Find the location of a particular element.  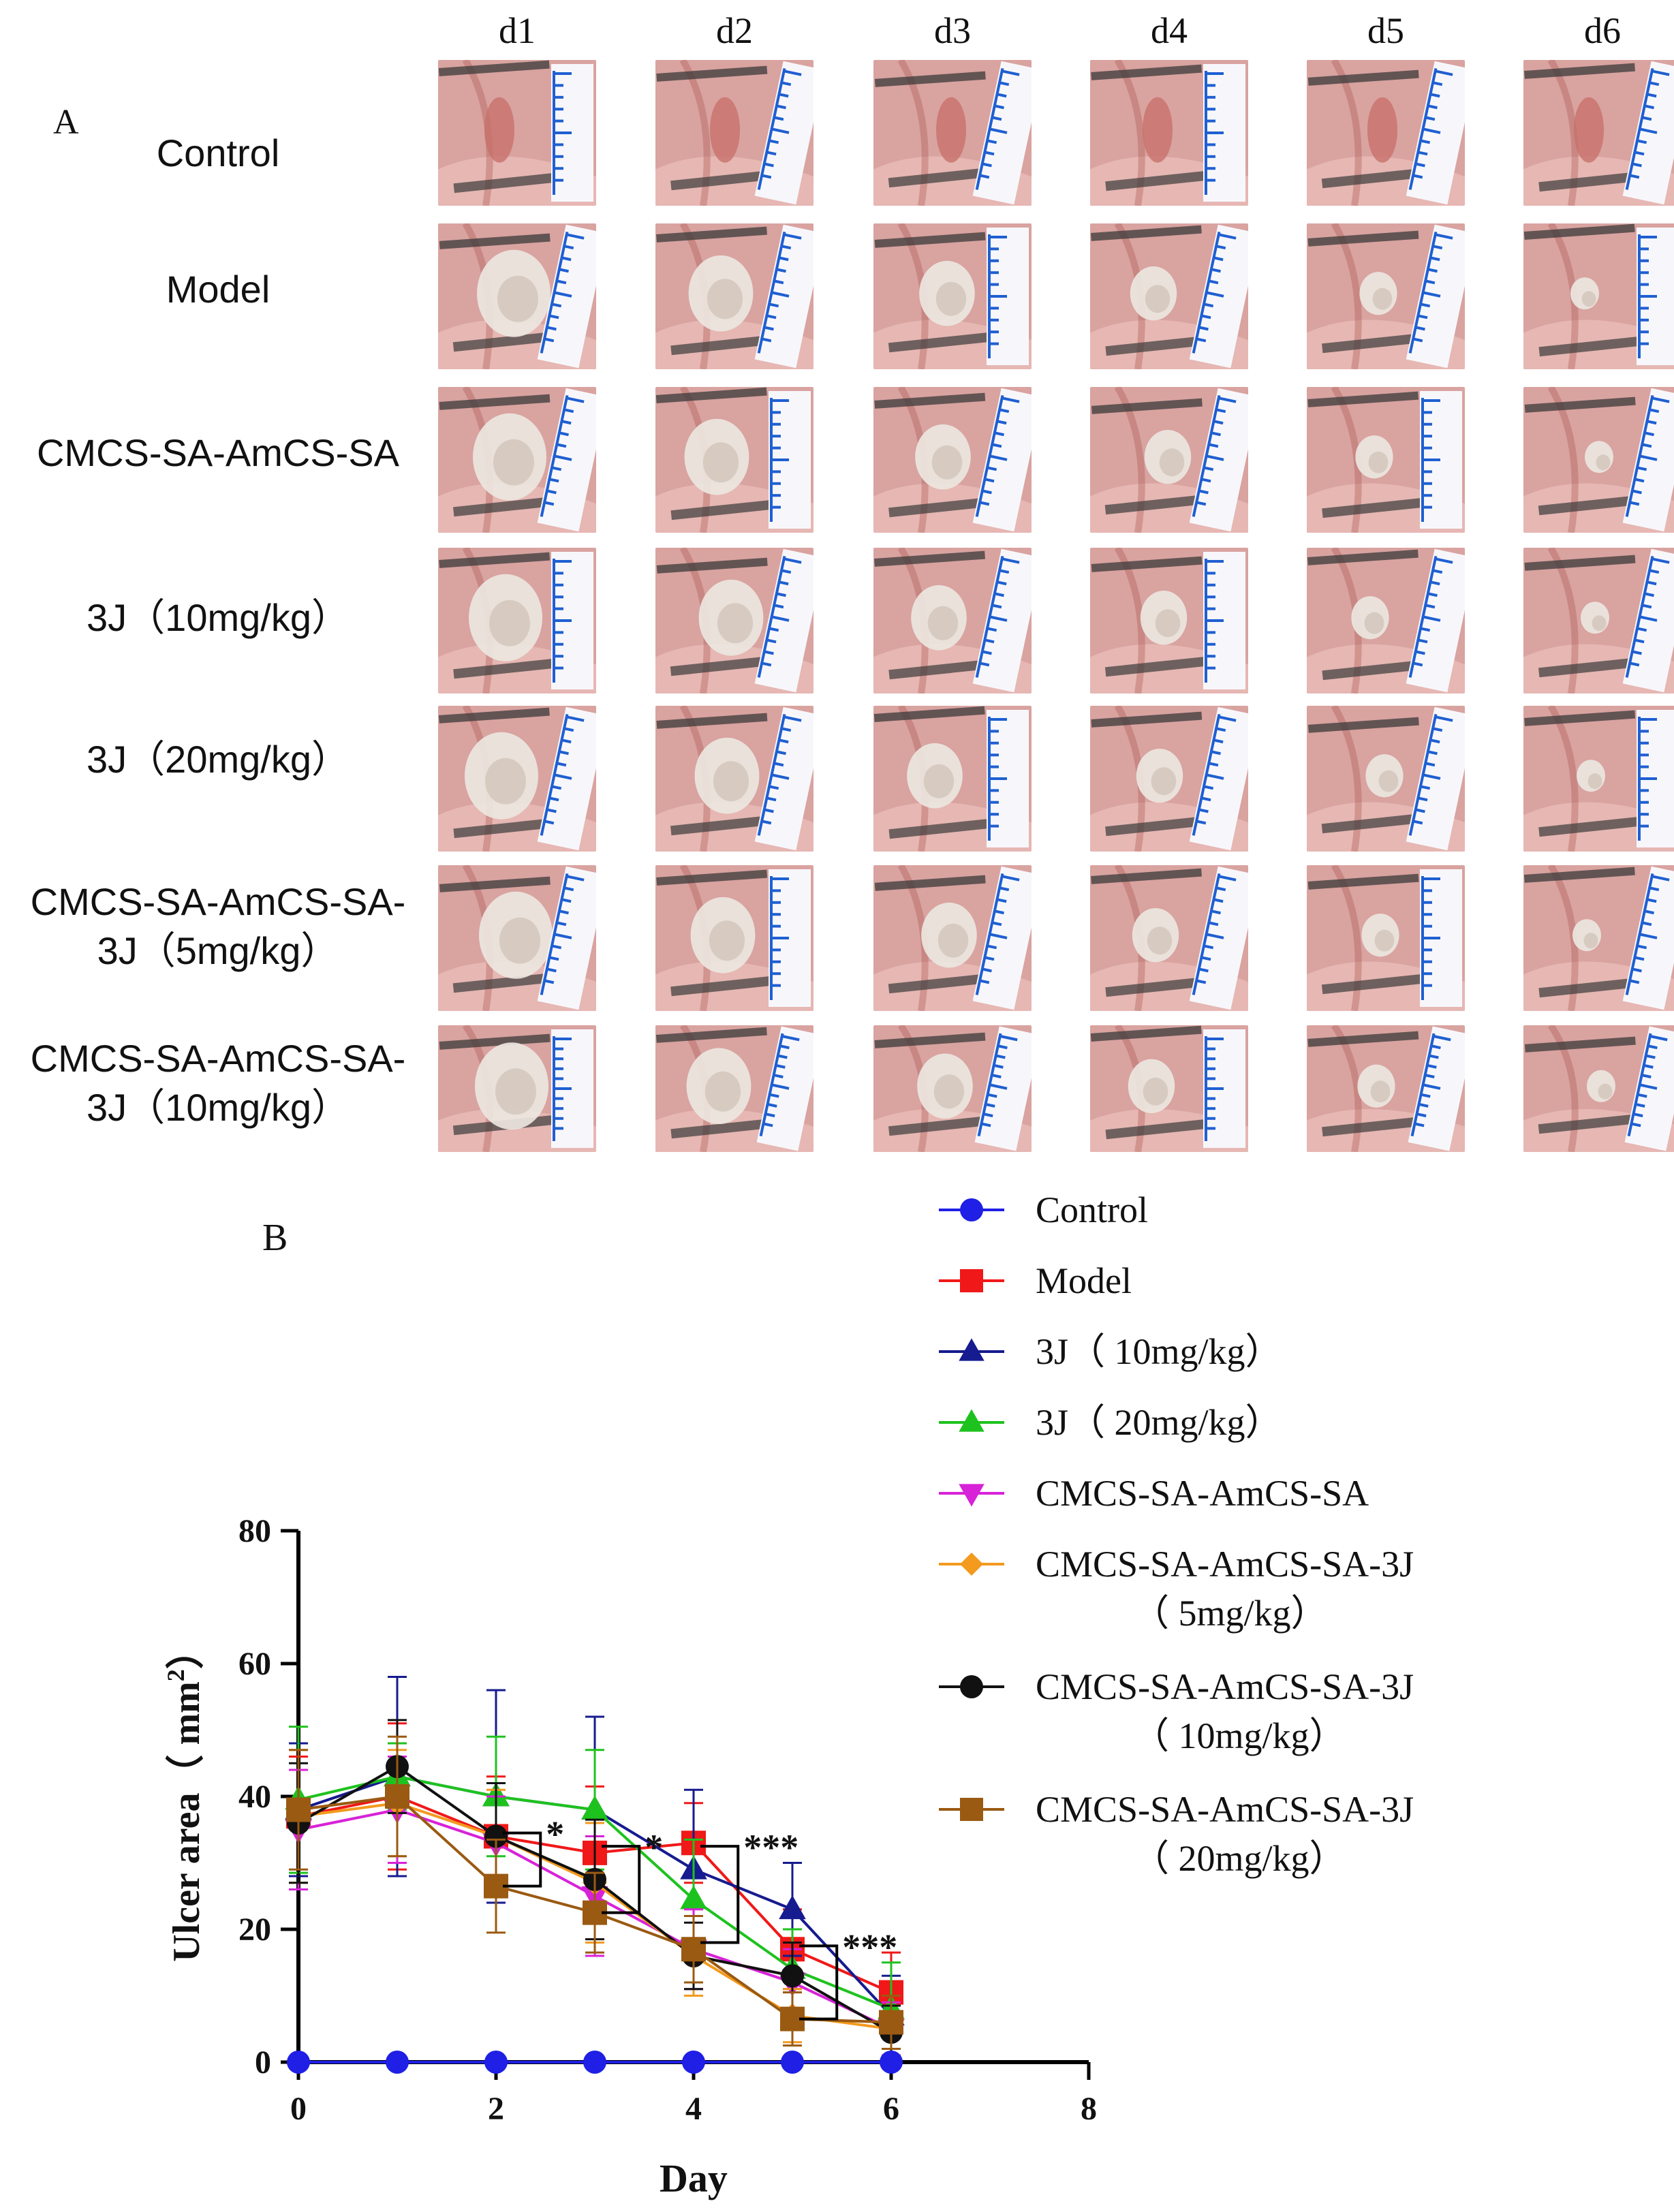

y-axis-label-superscript: 2 is located at coordinates (176, 1675).